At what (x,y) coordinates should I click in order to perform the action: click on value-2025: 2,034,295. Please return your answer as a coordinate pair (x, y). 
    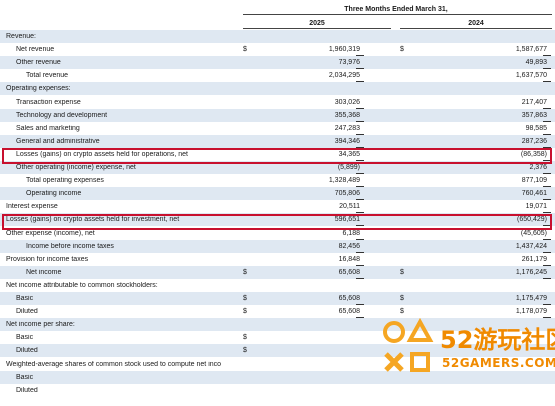
    Looking at the image, I should click on (344, 76).